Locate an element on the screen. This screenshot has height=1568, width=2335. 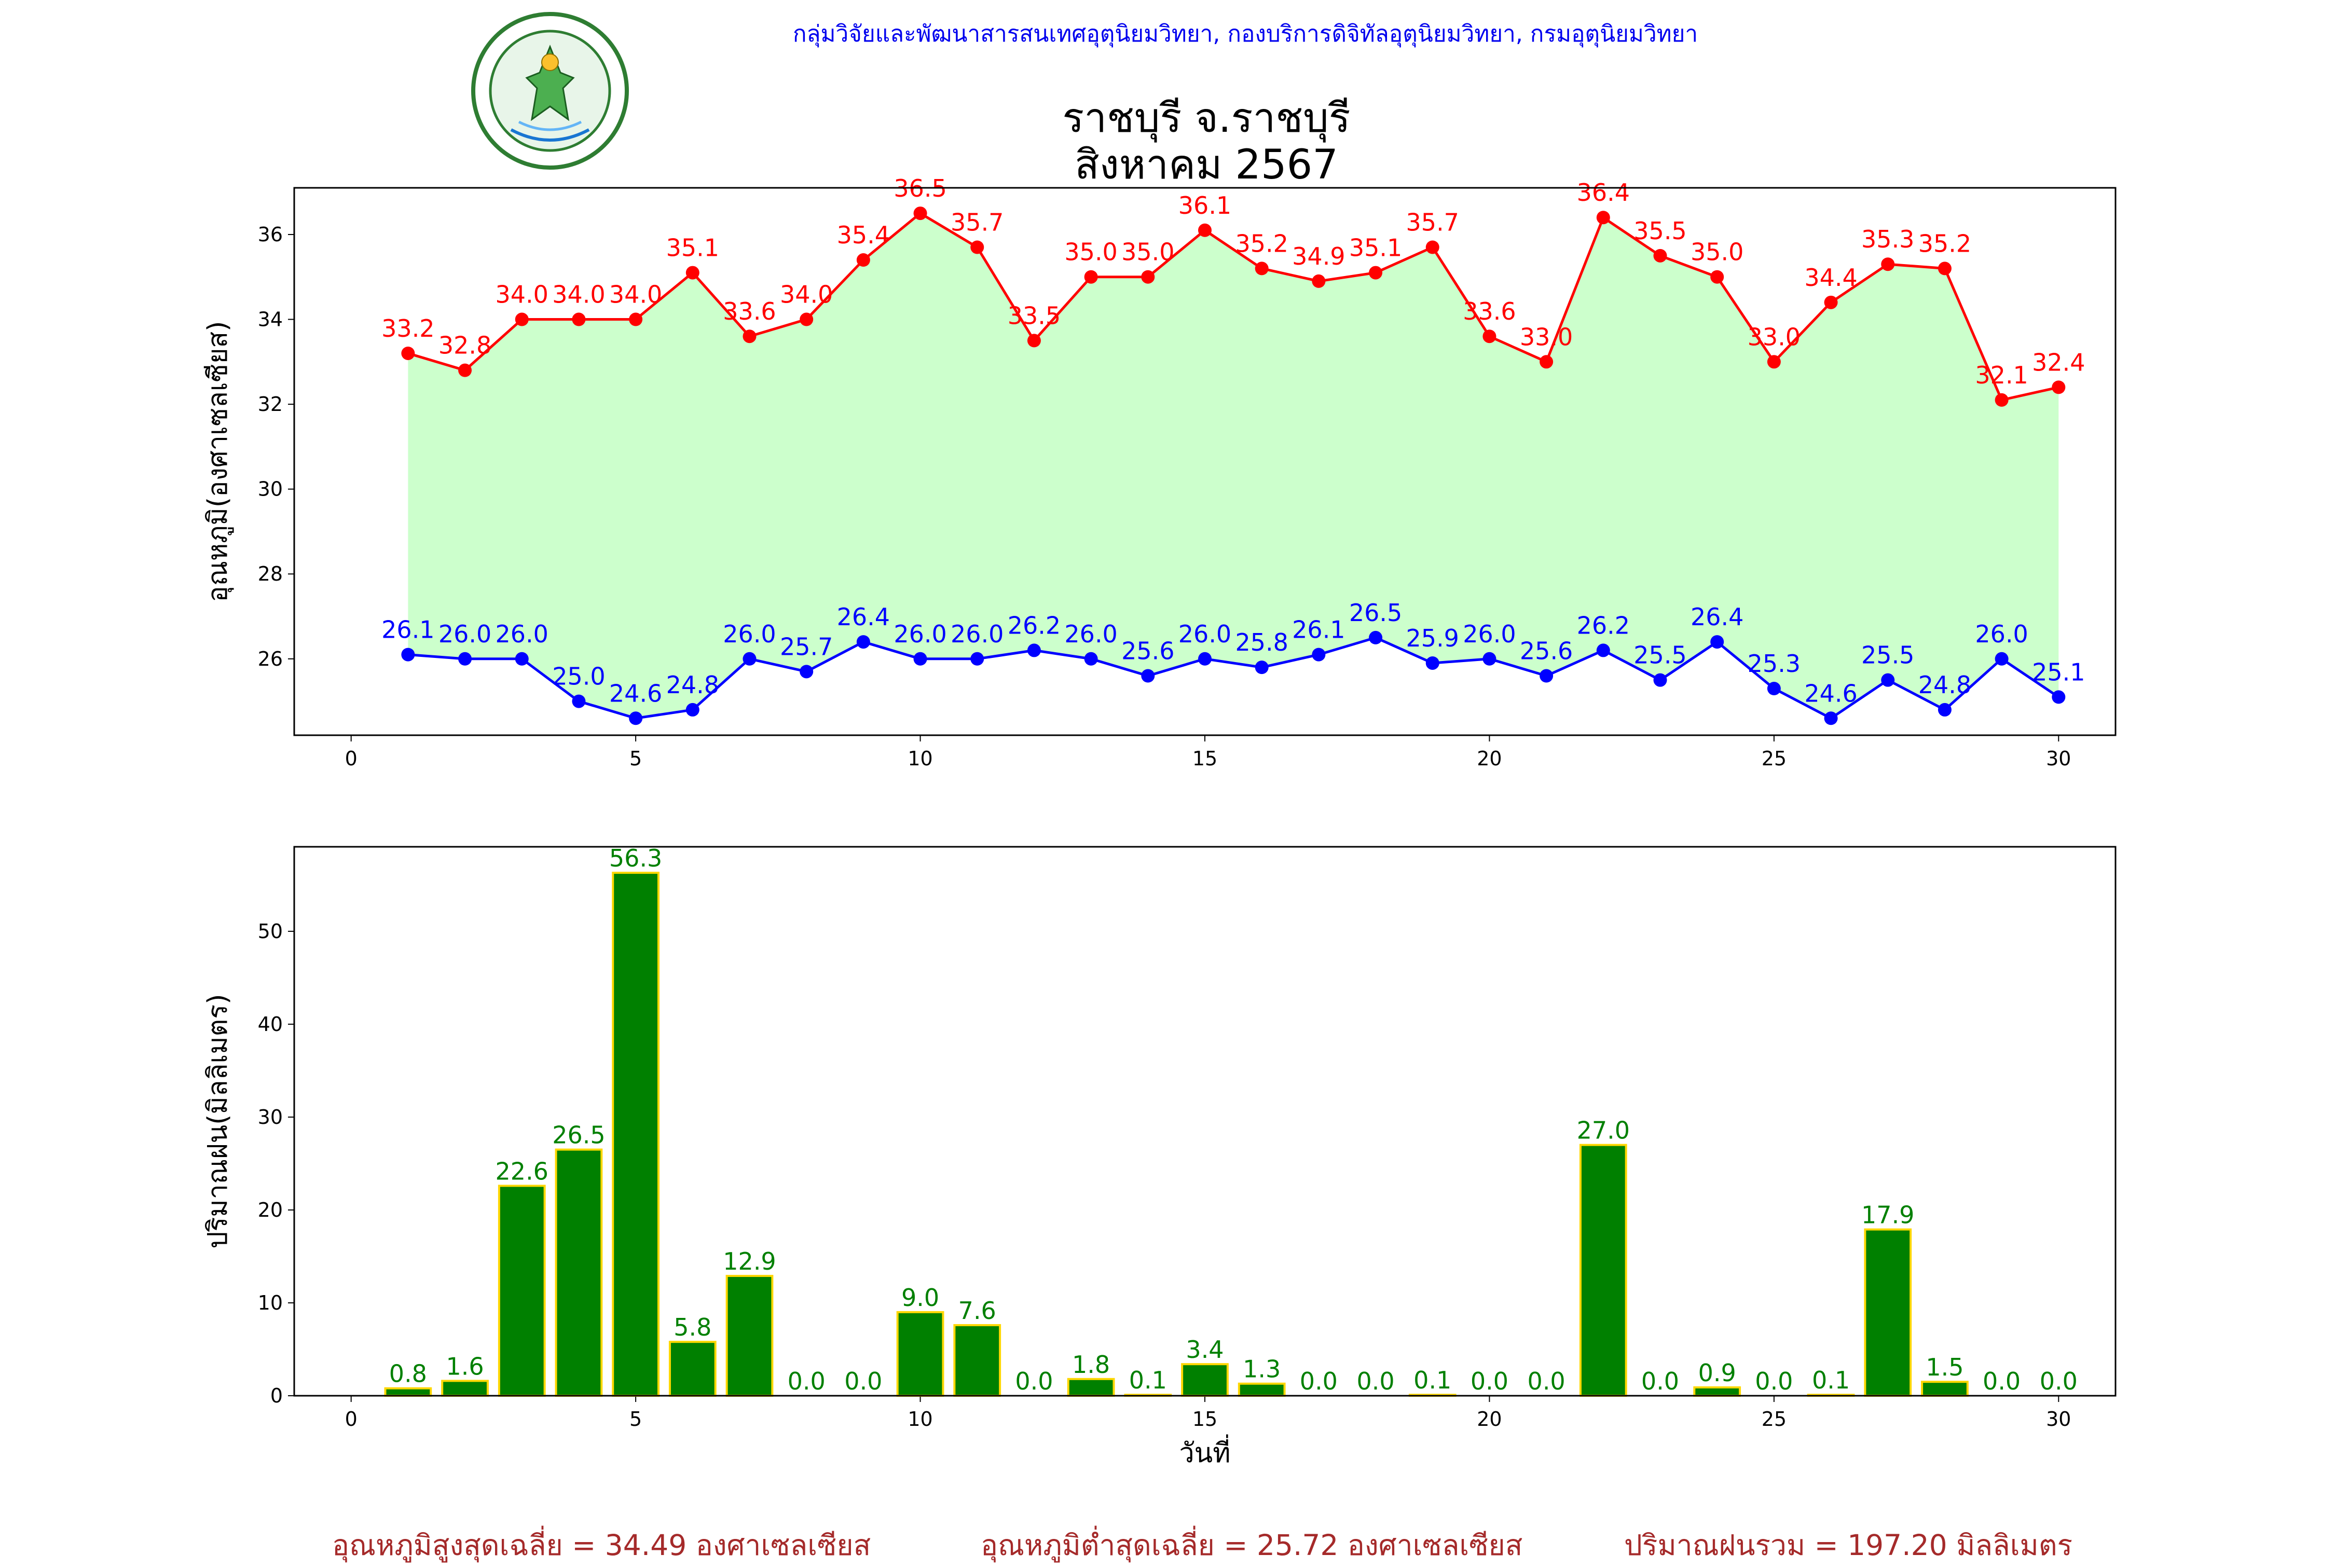
max-temp-value-label: 34.9 is located at coordinates (1318, 256).